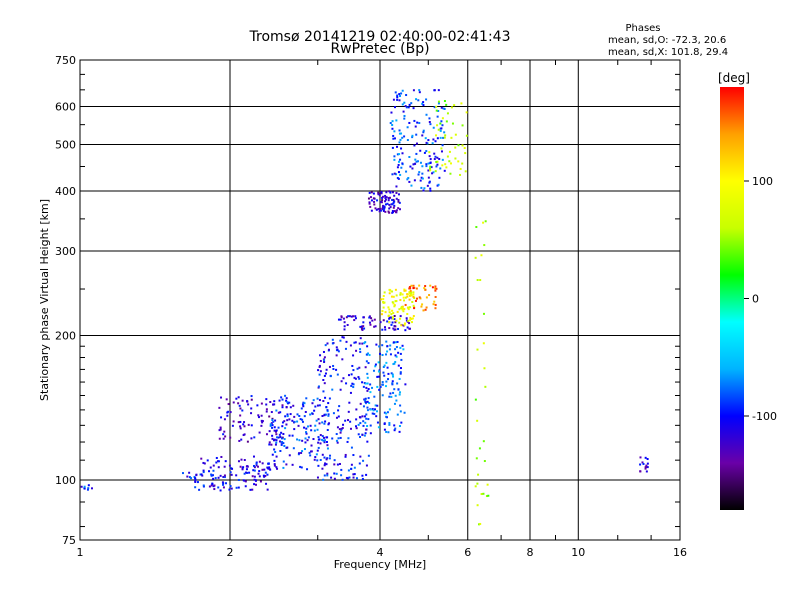 The height and width of the screenshot is (600, 800). Describe the element at coordinates (732, 298) in the screenshot. I see `colorbar-gradient` at that location.